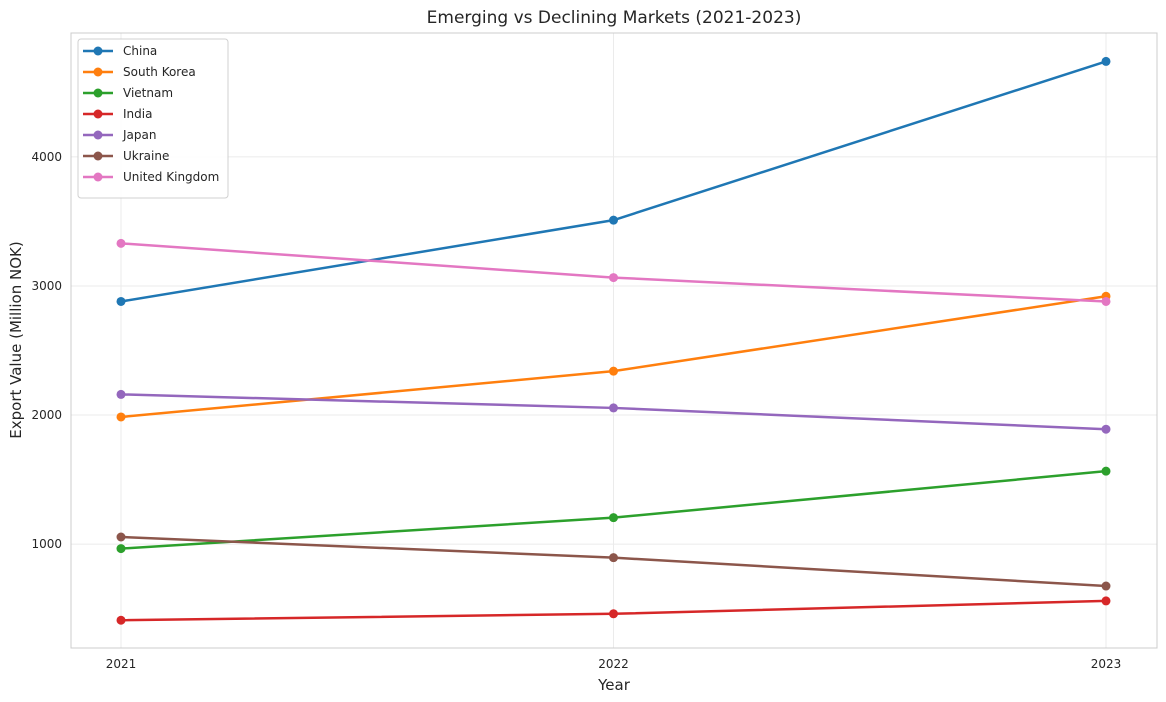 This screenshot has width=1166, height=702. I want to click on x-tick-label: 2023, so click(1106, 664).